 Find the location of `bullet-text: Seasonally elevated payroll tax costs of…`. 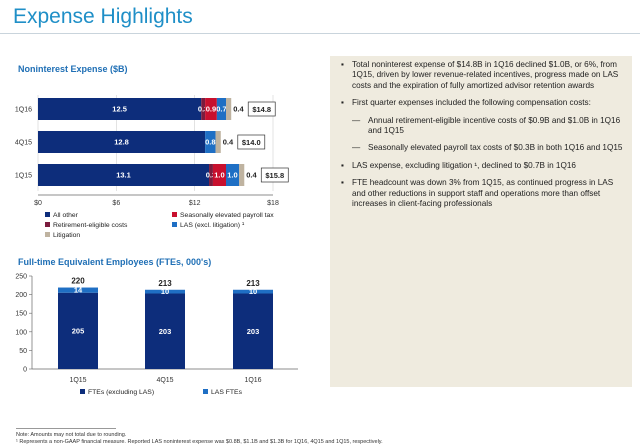

bullet-text: Seasonally elevated payroll tax costs of… is located at coordinates (495, 148).